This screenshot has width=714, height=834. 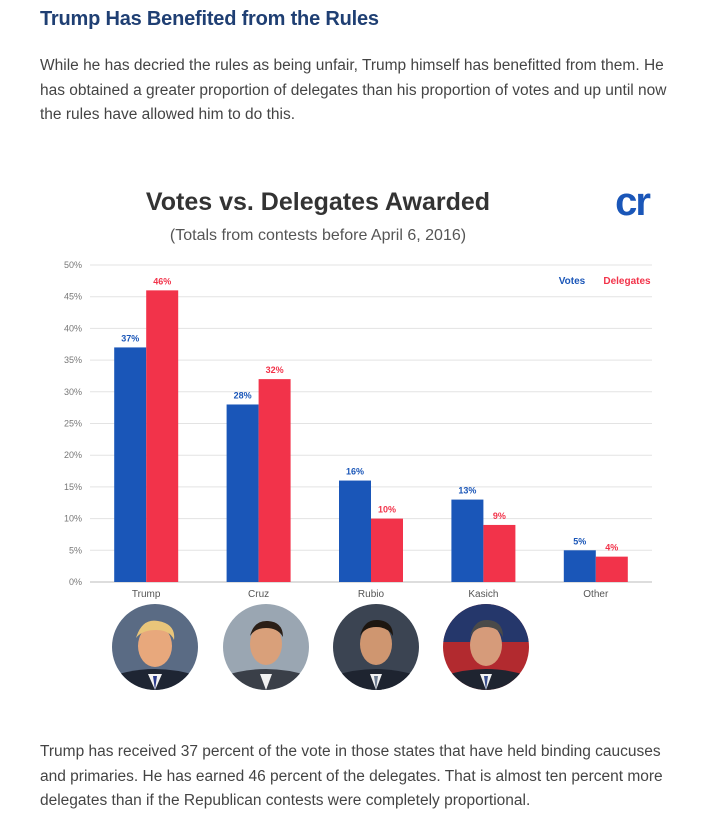 What do you see at coordinates (355, 531) in the screenshot?
I see `bar-votes-rubio` at bounding box center [355, 531].